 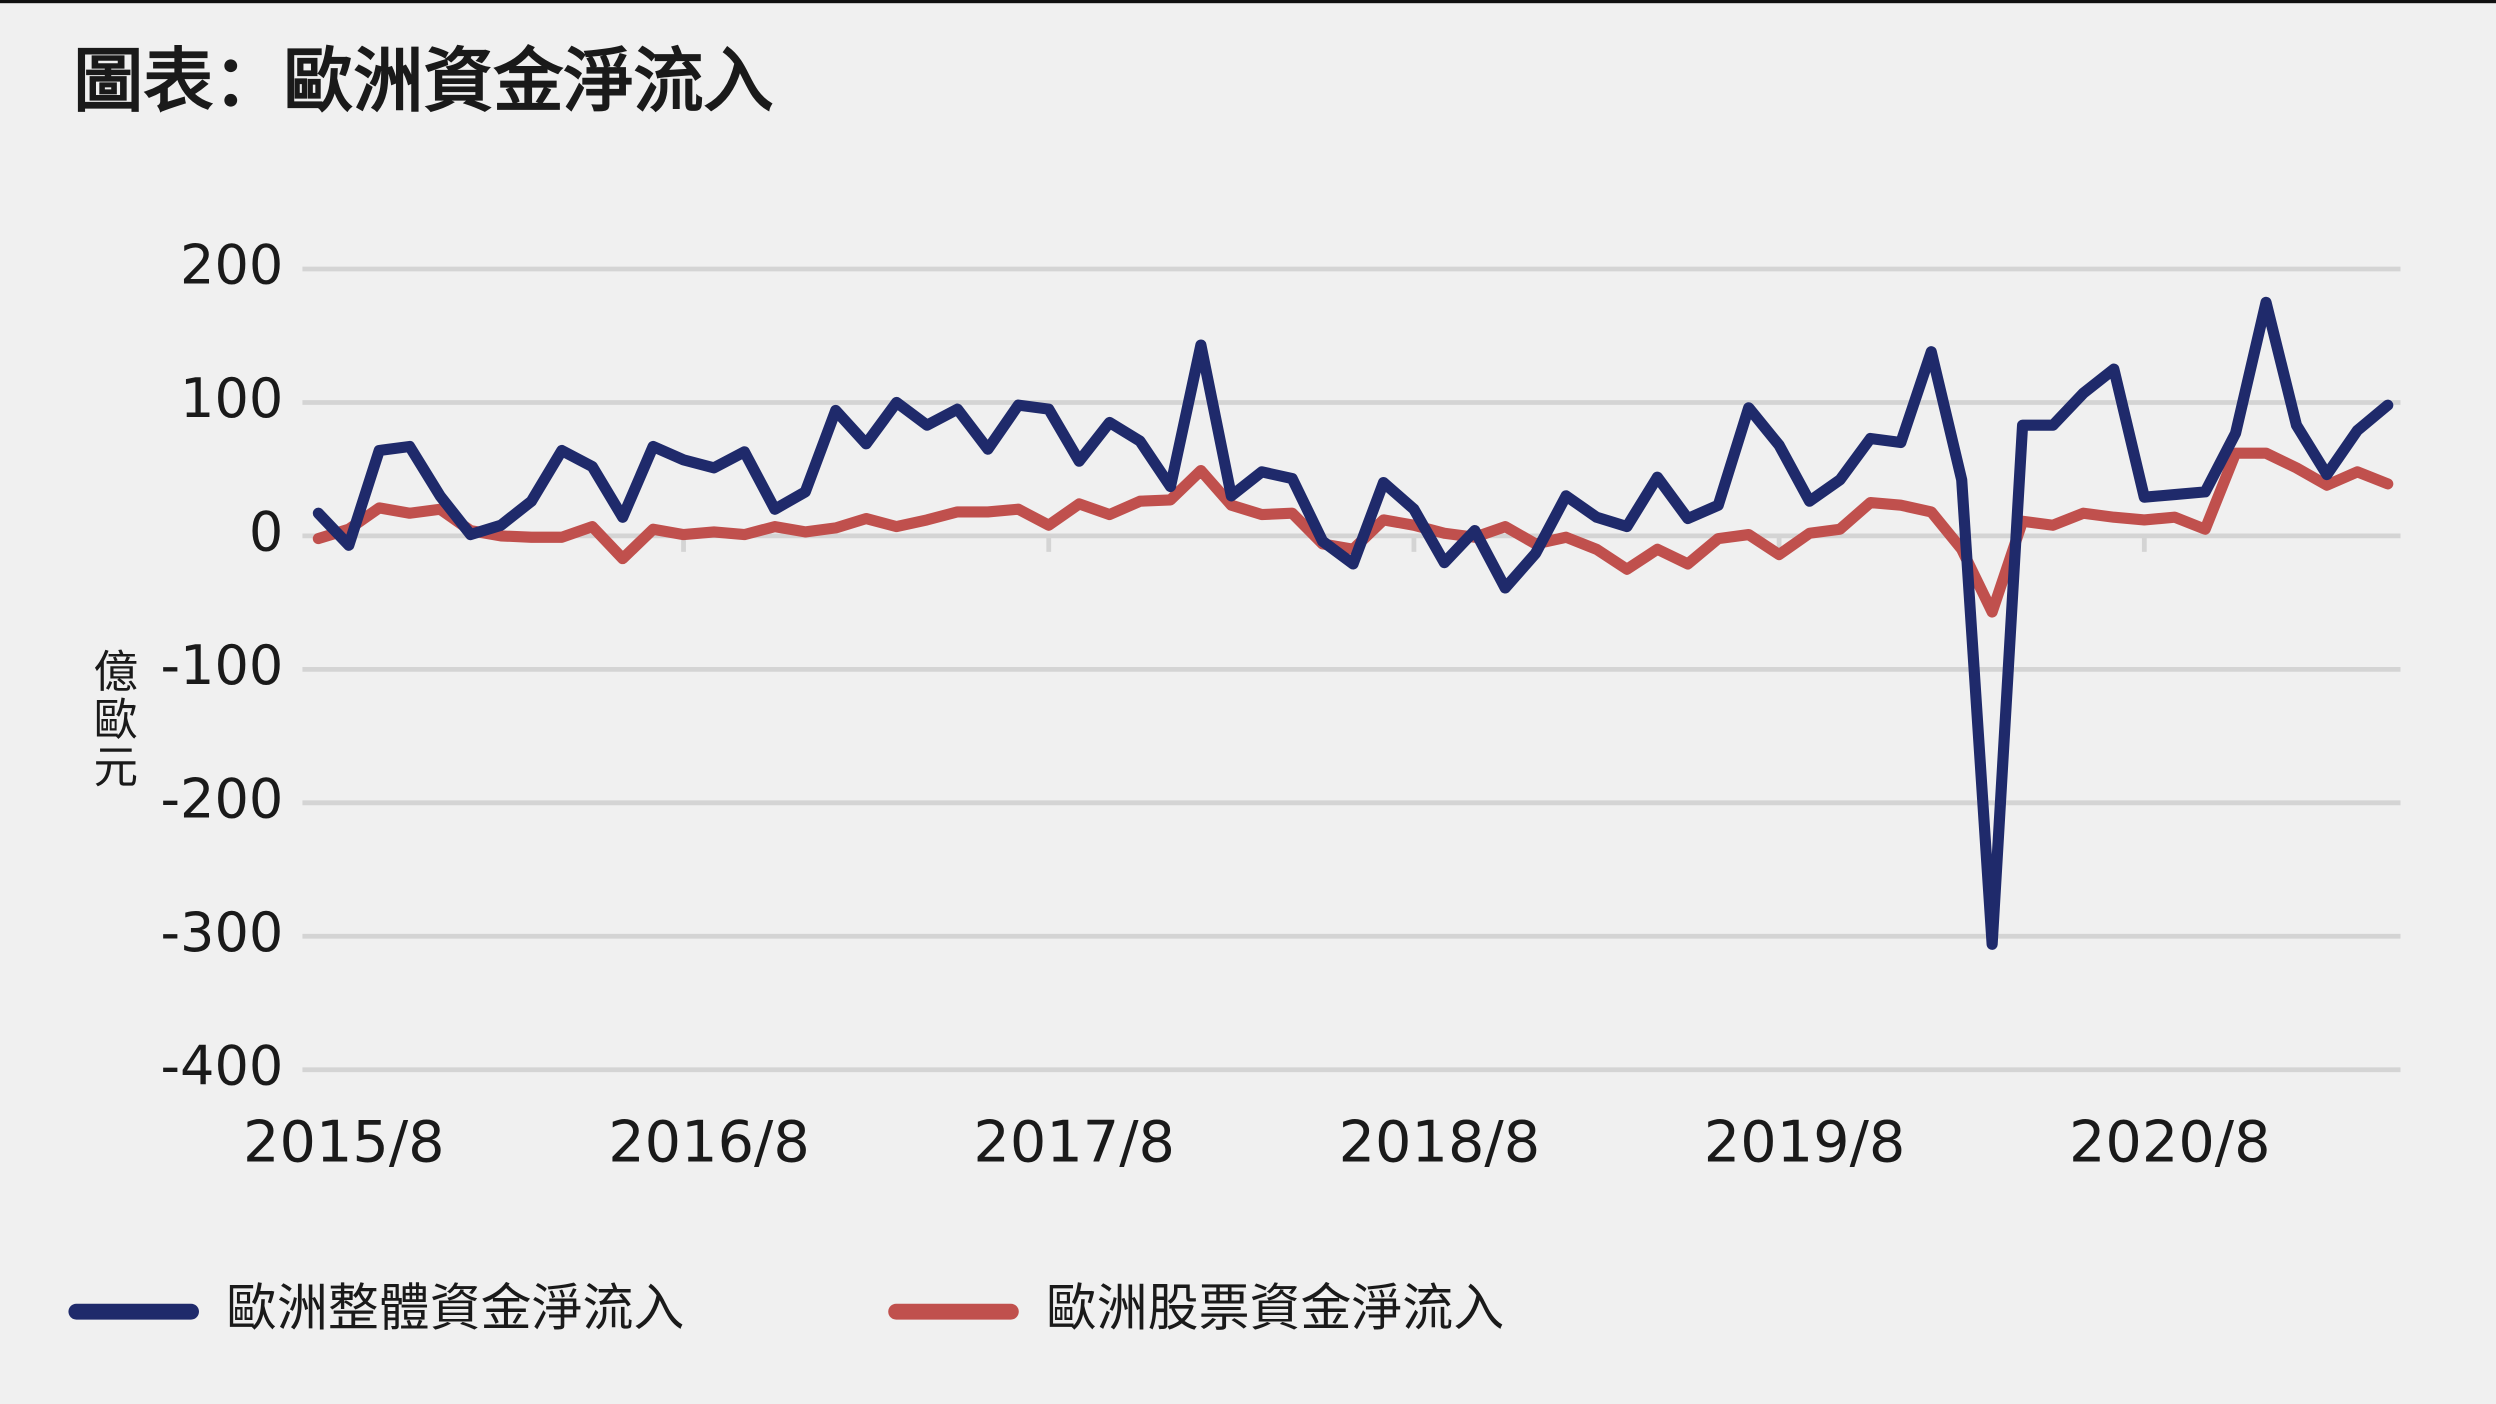 What do you see at coordinates (2170, 1142) in the screenshot?
I see `x-tick-label: 2020/8` at bounding box center [2170, 1142].